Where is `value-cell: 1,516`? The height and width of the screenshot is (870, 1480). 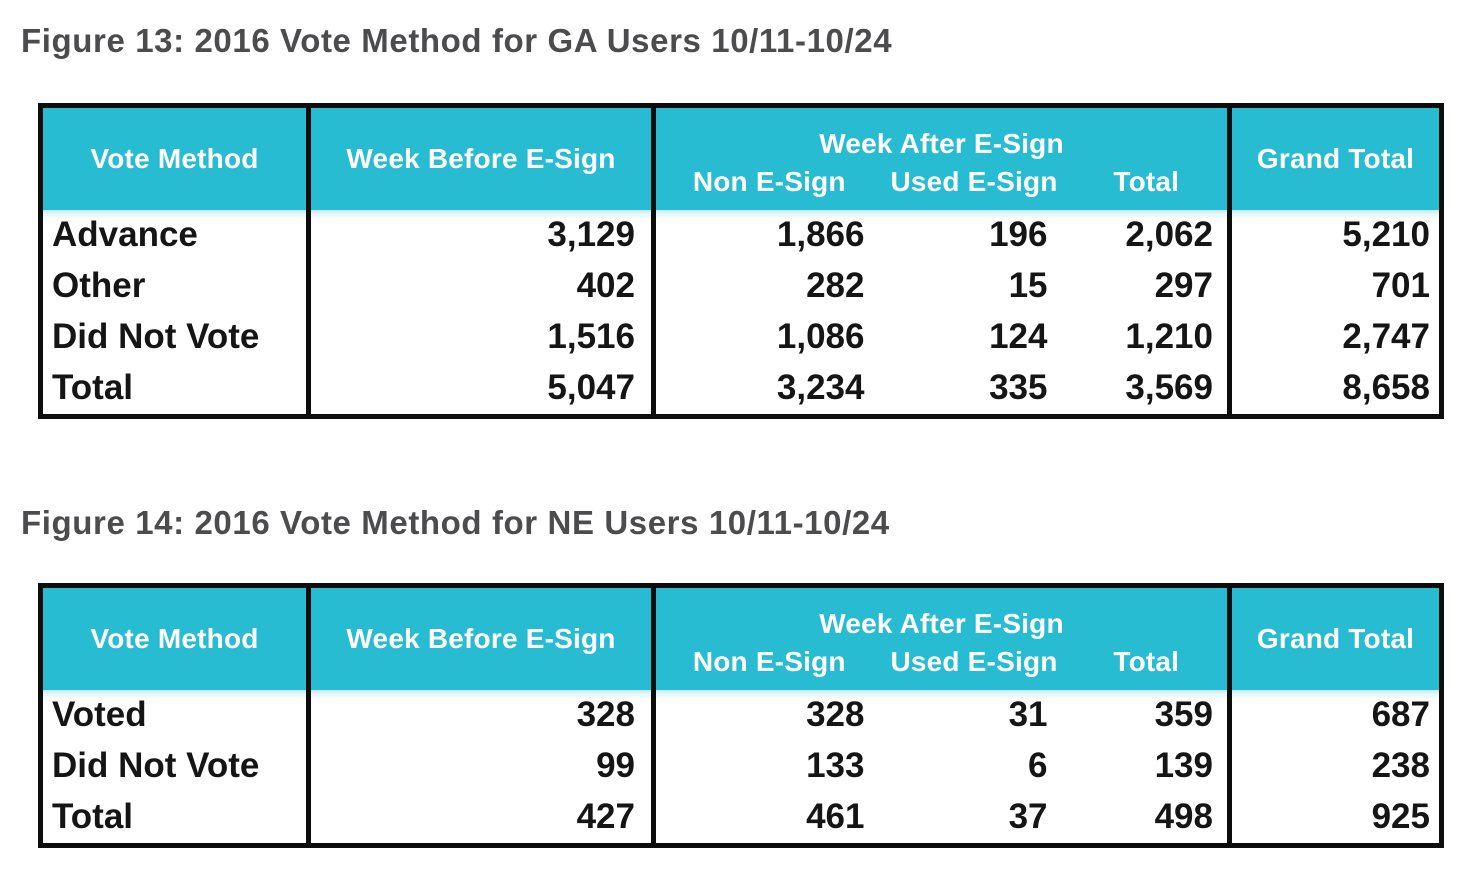
value-cell: 1,516 is located at coordinates (482, 337).